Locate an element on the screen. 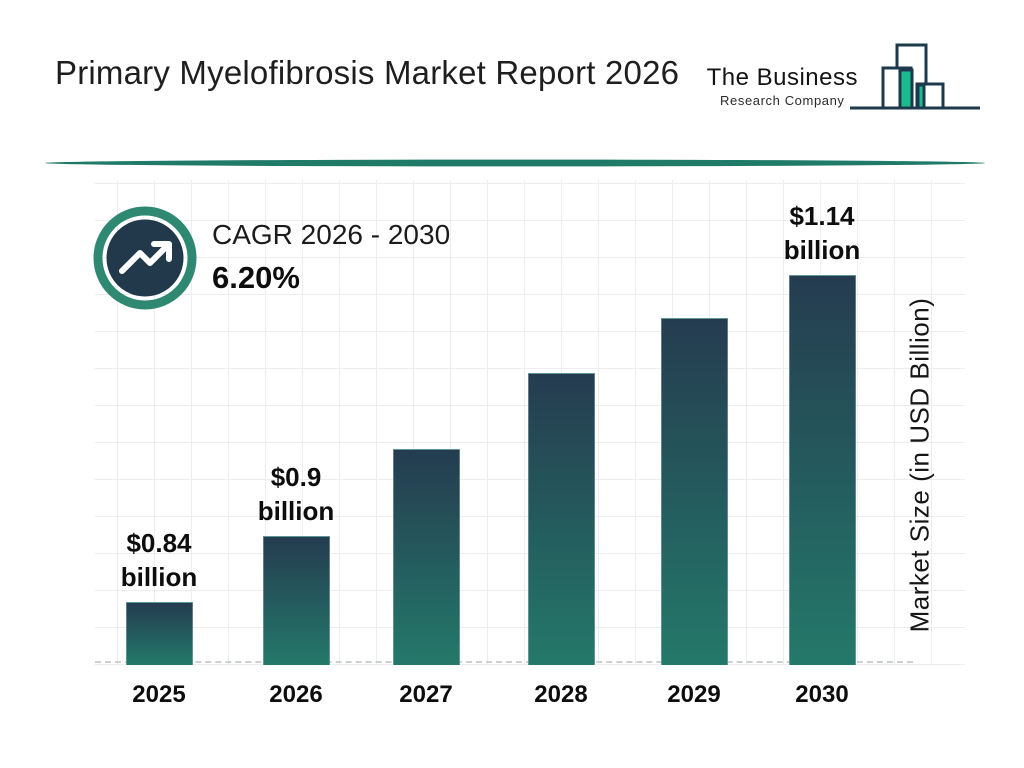 The width and height of the screenshot is (1024, 768). x-tick-2027: 2027 is located at coordinates (426, 694).